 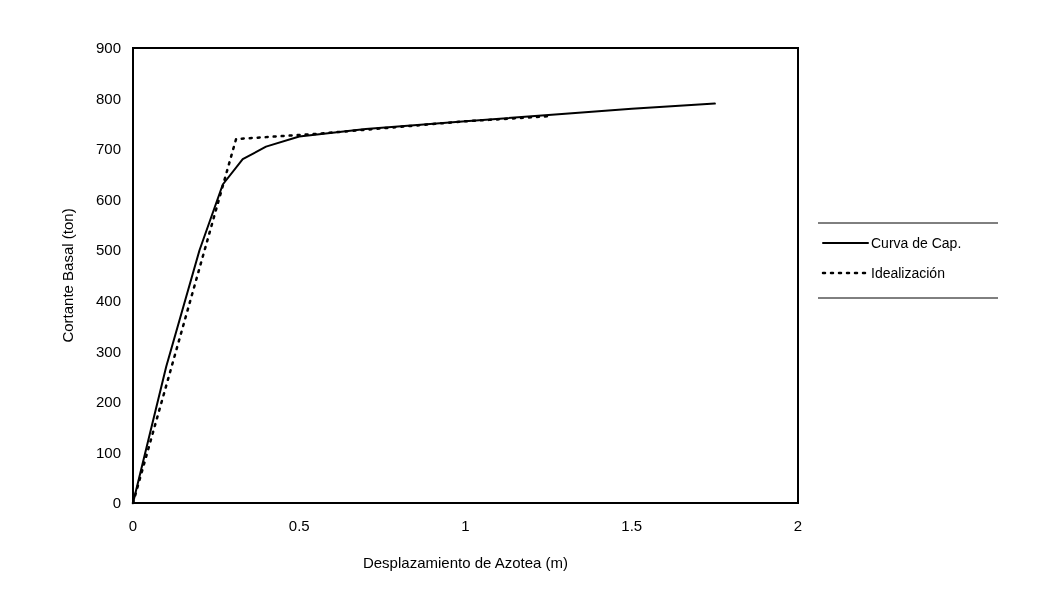 I want to click on y-tick-label: 200, so click(x=108, y=402).